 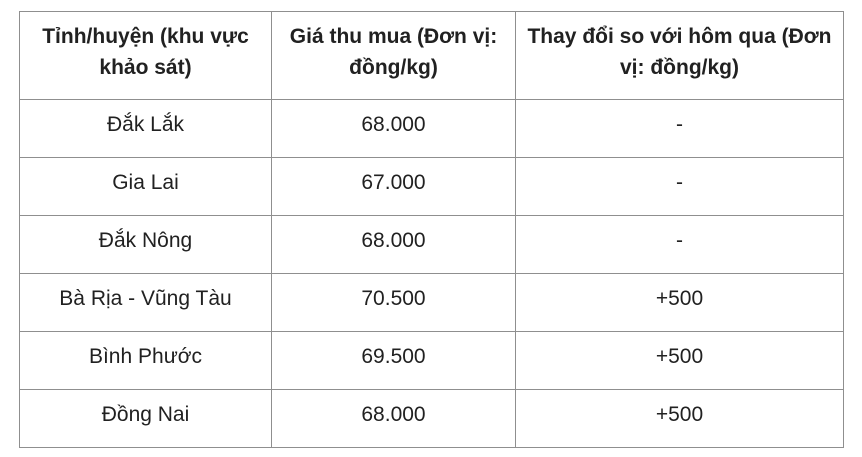 I want to click on table-row: Bà Rịa - Vũng Tàu 70.500 +500, so click(x=431, y=302).